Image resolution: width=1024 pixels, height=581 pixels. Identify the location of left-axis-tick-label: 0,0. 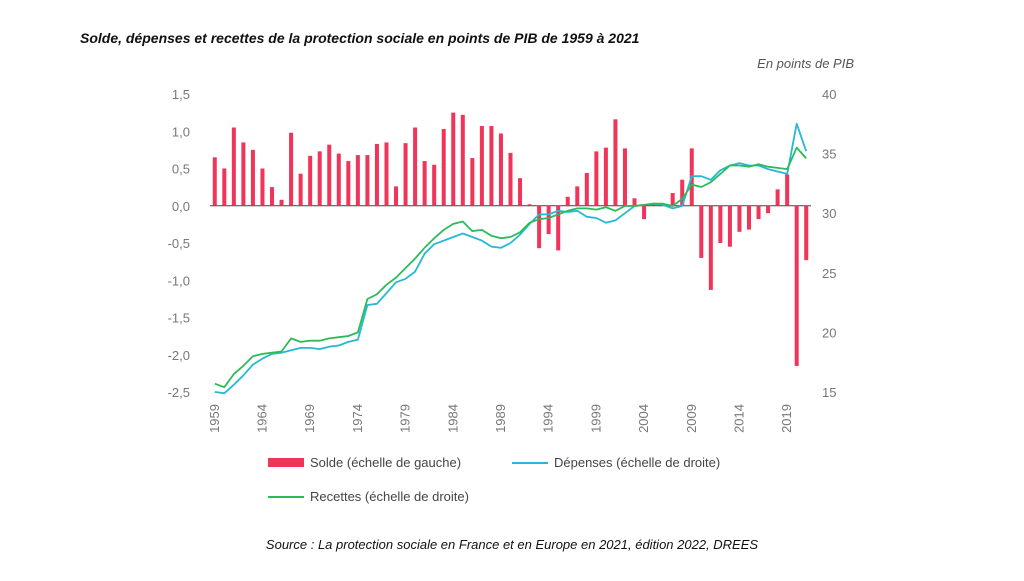
(181, 206).